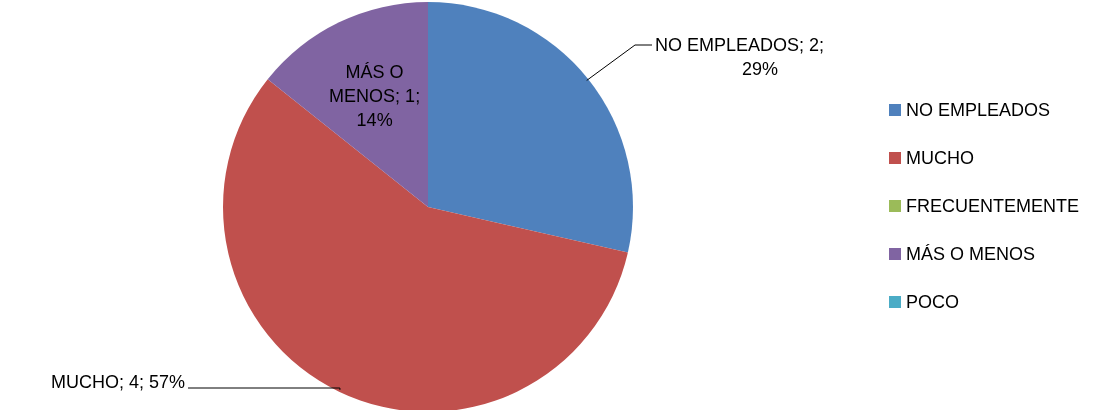  What do you see at coordinates (117, 382) in the screenshot?
I see `data-label: MUCHO; 4; 57%` at bounding box center [117, 382].